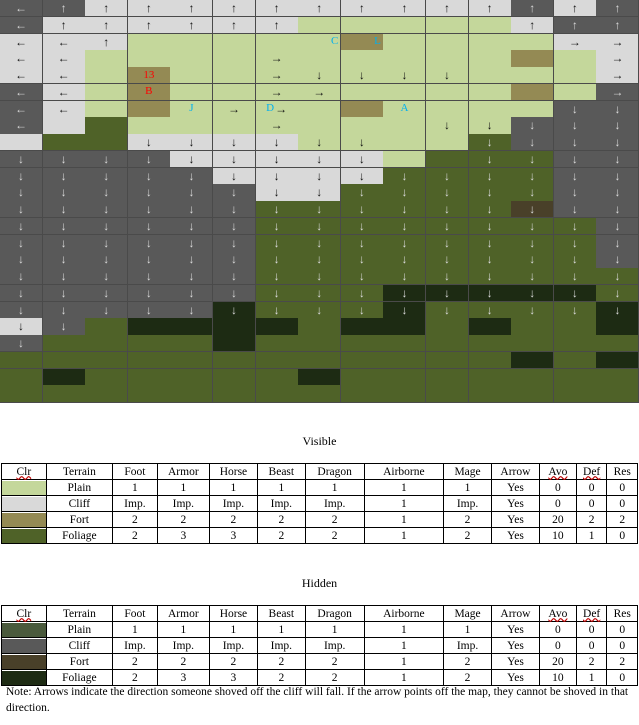 Image resolution: width=639 pixels, height=725 pixels. Describe the element at coordinates (79, 629) in the screenshot. I see `hidden-table-cell: Plain` at that location.